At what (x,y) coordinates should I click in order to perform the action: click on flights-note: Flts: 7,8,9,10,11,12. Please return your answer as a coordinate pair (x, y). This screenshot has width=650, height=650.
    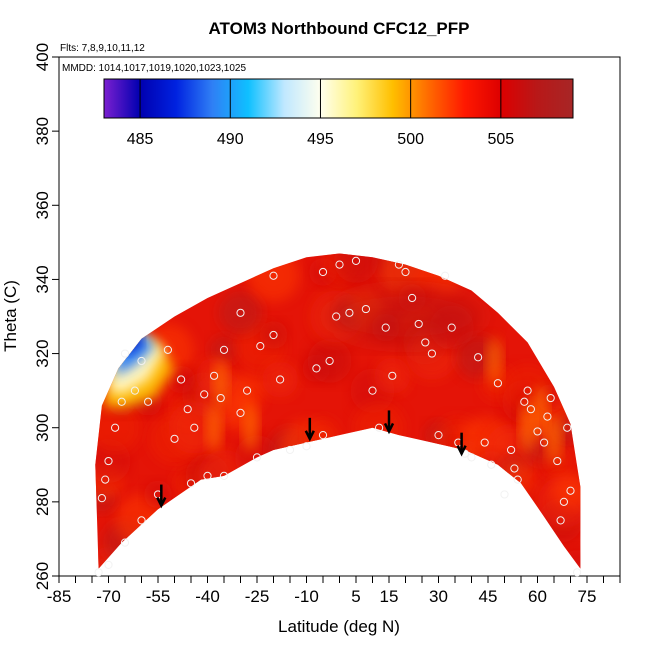
    Looking at the image, I should click on (102, 48).